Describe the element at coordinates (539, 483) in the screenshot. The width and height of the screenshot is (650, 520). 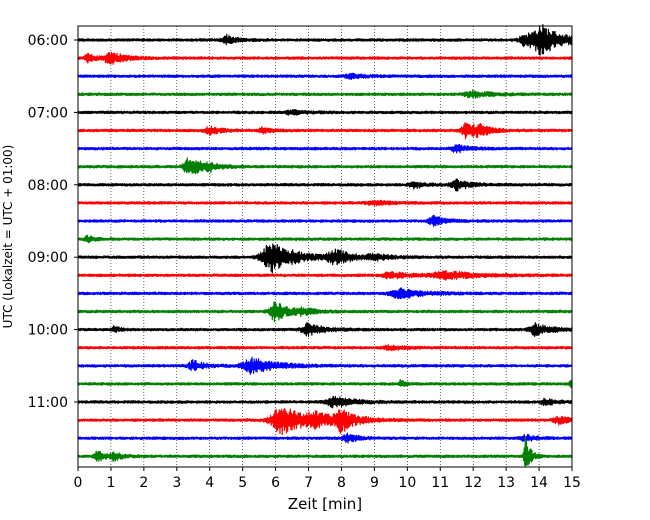
I see `x-tick-label-14: 14` at that location.